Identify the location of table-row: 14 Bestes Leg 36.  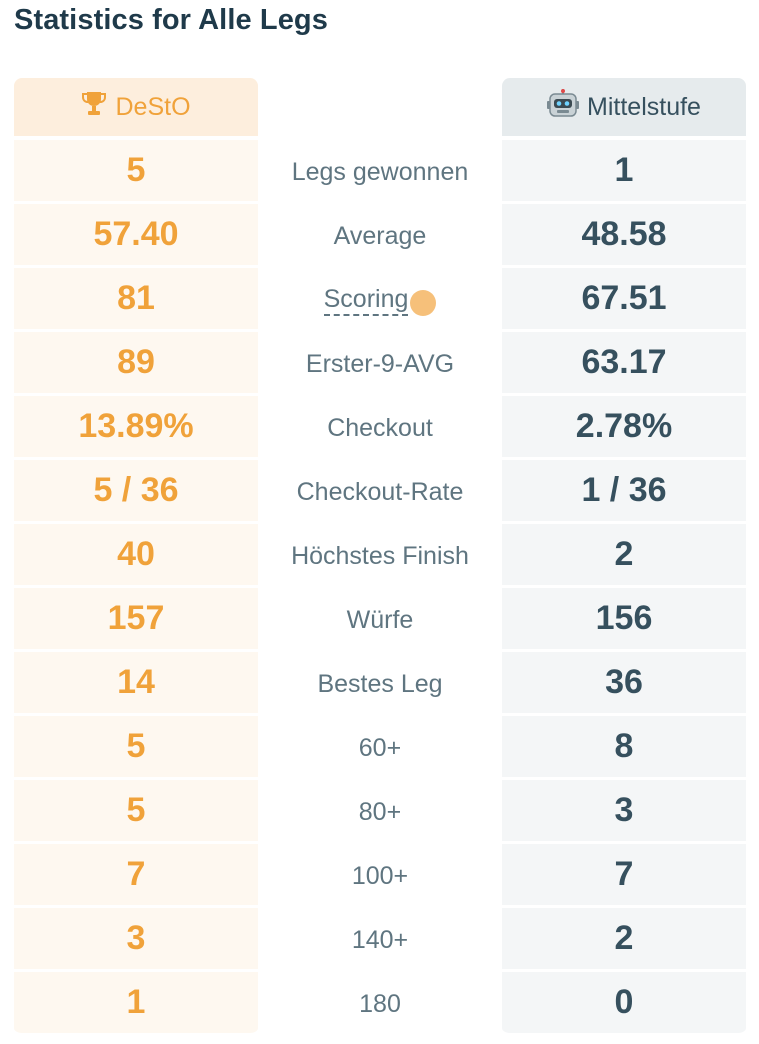
(380, 684).